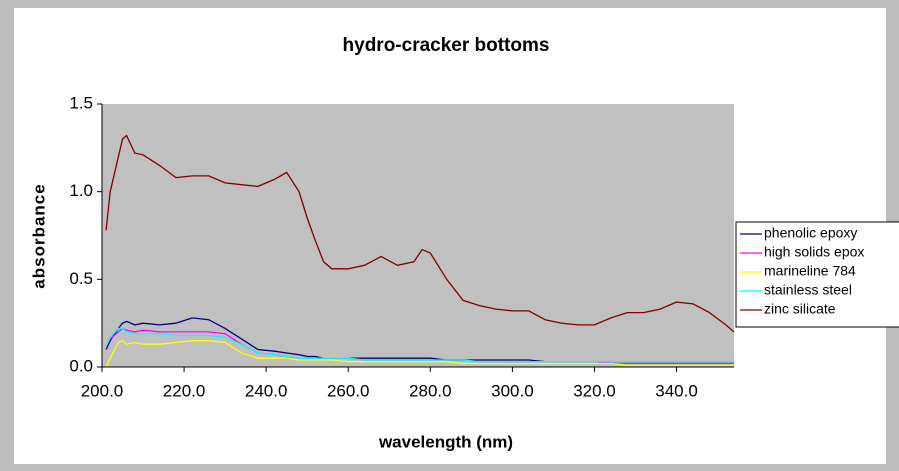 This screenshot has height=471, width=899. Describe the element at coordinates (445, 441) in the screenshot. I see `x-axis-title: wavelength (nm)` at that location.